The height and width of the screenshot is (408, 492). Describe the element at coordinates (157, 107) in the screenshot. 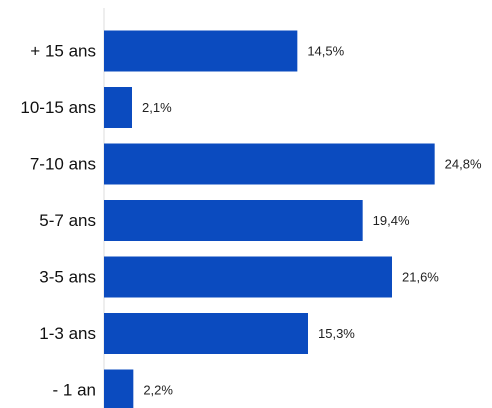

I see `value-label-2: 2,1%` at that location.